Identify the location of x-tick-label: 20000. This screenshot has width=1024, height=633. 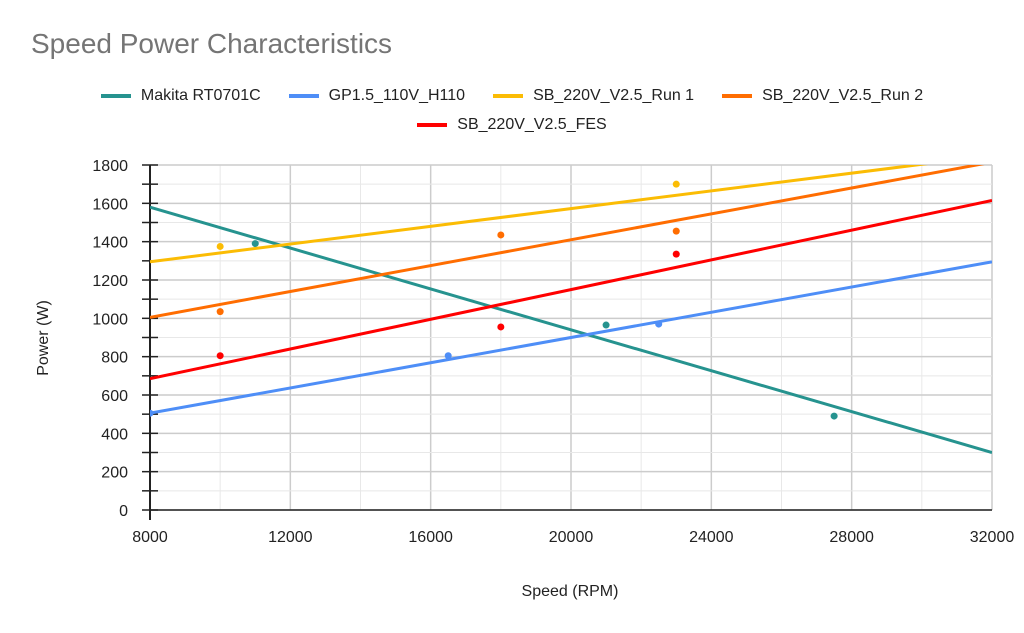
(571, 537).